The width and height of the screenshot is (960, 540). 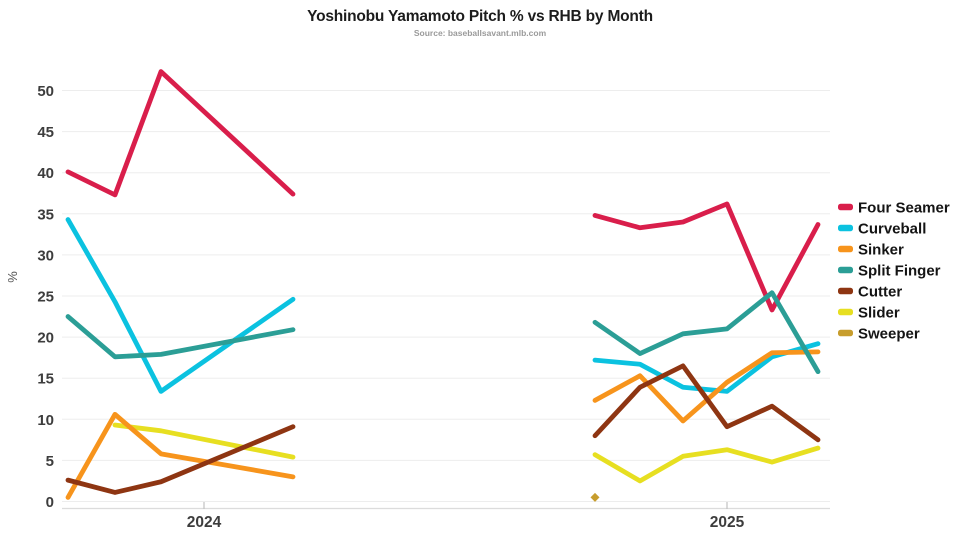 What do you see at coordinates (45, 173) in the screenshot?
I see `y-tick-label-40: 40` at bounding box center [45, 173].